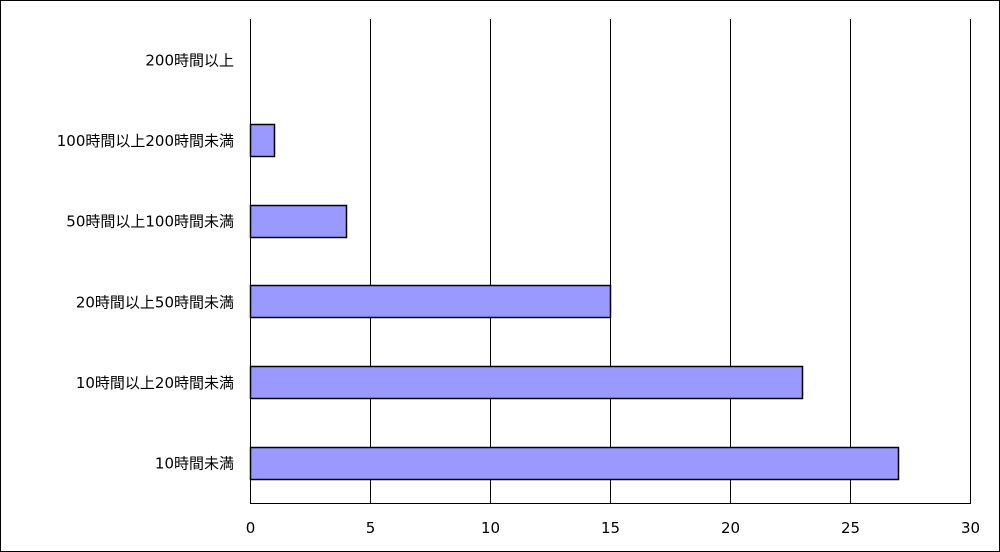 This screenshot has width=1000, height=552. Describe the element at coordinates (730, 528) in the screenshot. I see `x-tick-label: 20` at that location.